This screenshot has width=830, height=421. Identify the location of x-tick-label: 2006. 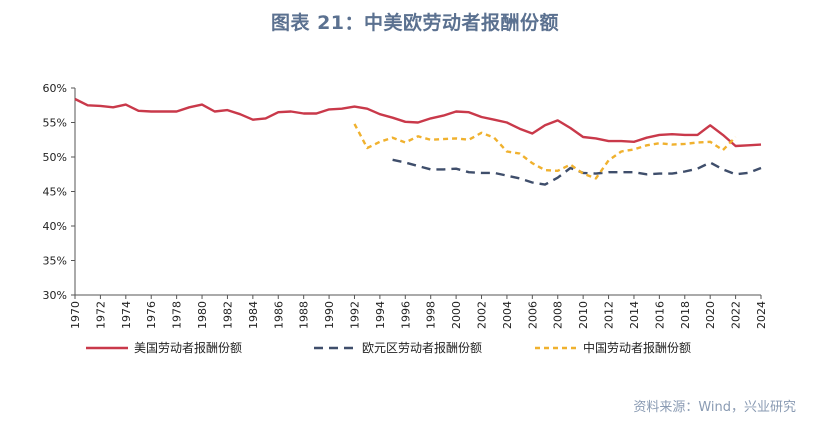
(532, 315).